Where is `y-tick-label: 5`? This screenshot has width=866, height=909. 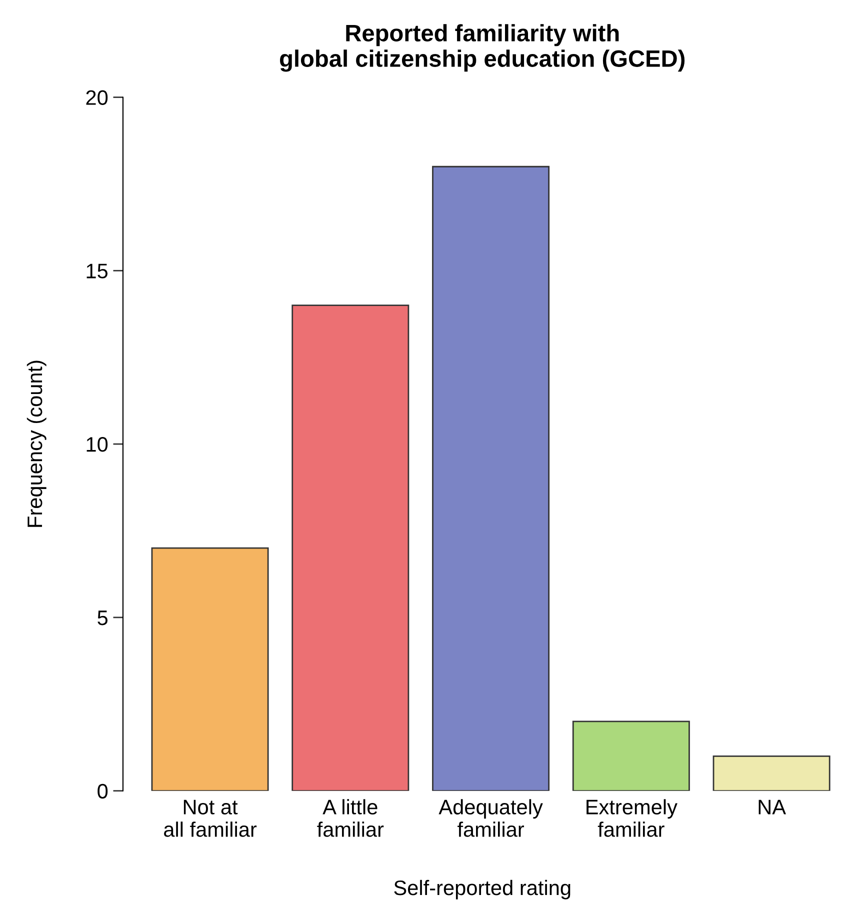
y-tick-label: 5 is located at coordinates (103, 618).